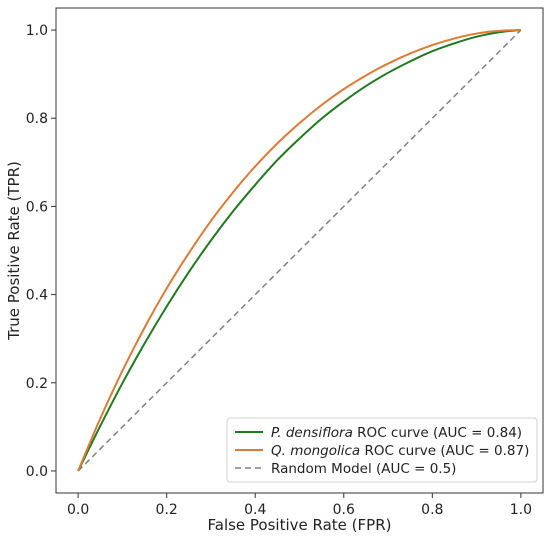  I want to click on legend-box, so click(382, 450).